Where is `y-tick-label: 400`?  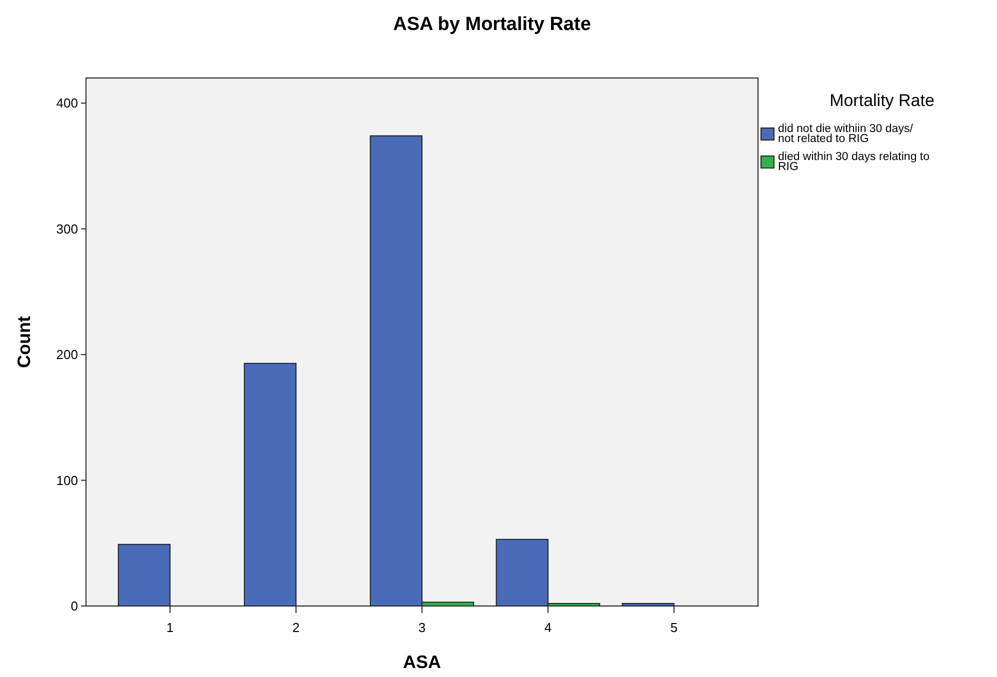 y-tick-label: 400 is located at coordinates (67, 103).